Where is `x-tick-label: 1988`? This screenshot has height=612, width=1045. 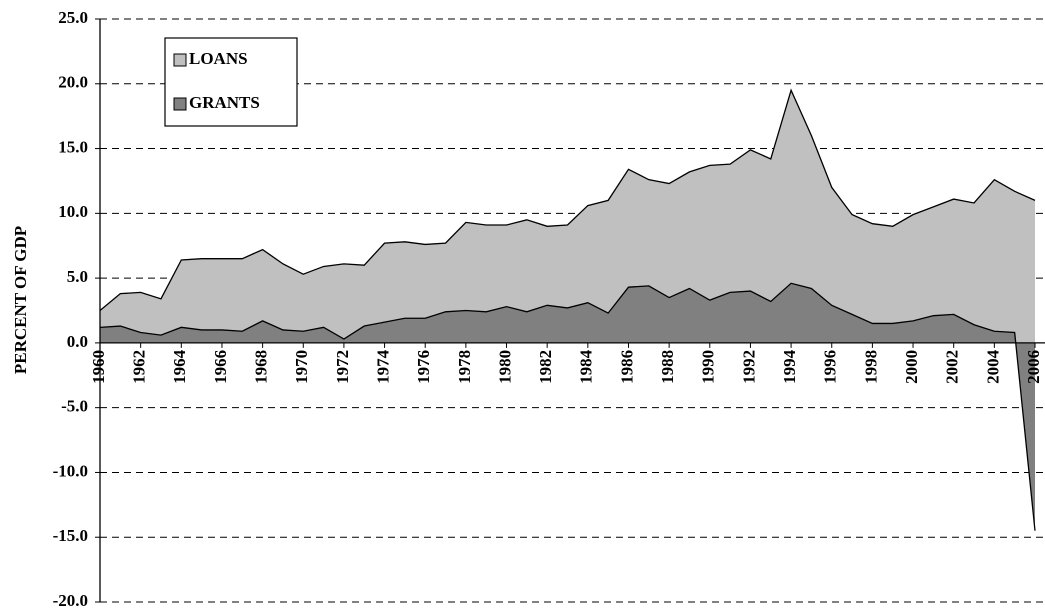
x-tick-label: 1988 is located at coordinates (667, 367).